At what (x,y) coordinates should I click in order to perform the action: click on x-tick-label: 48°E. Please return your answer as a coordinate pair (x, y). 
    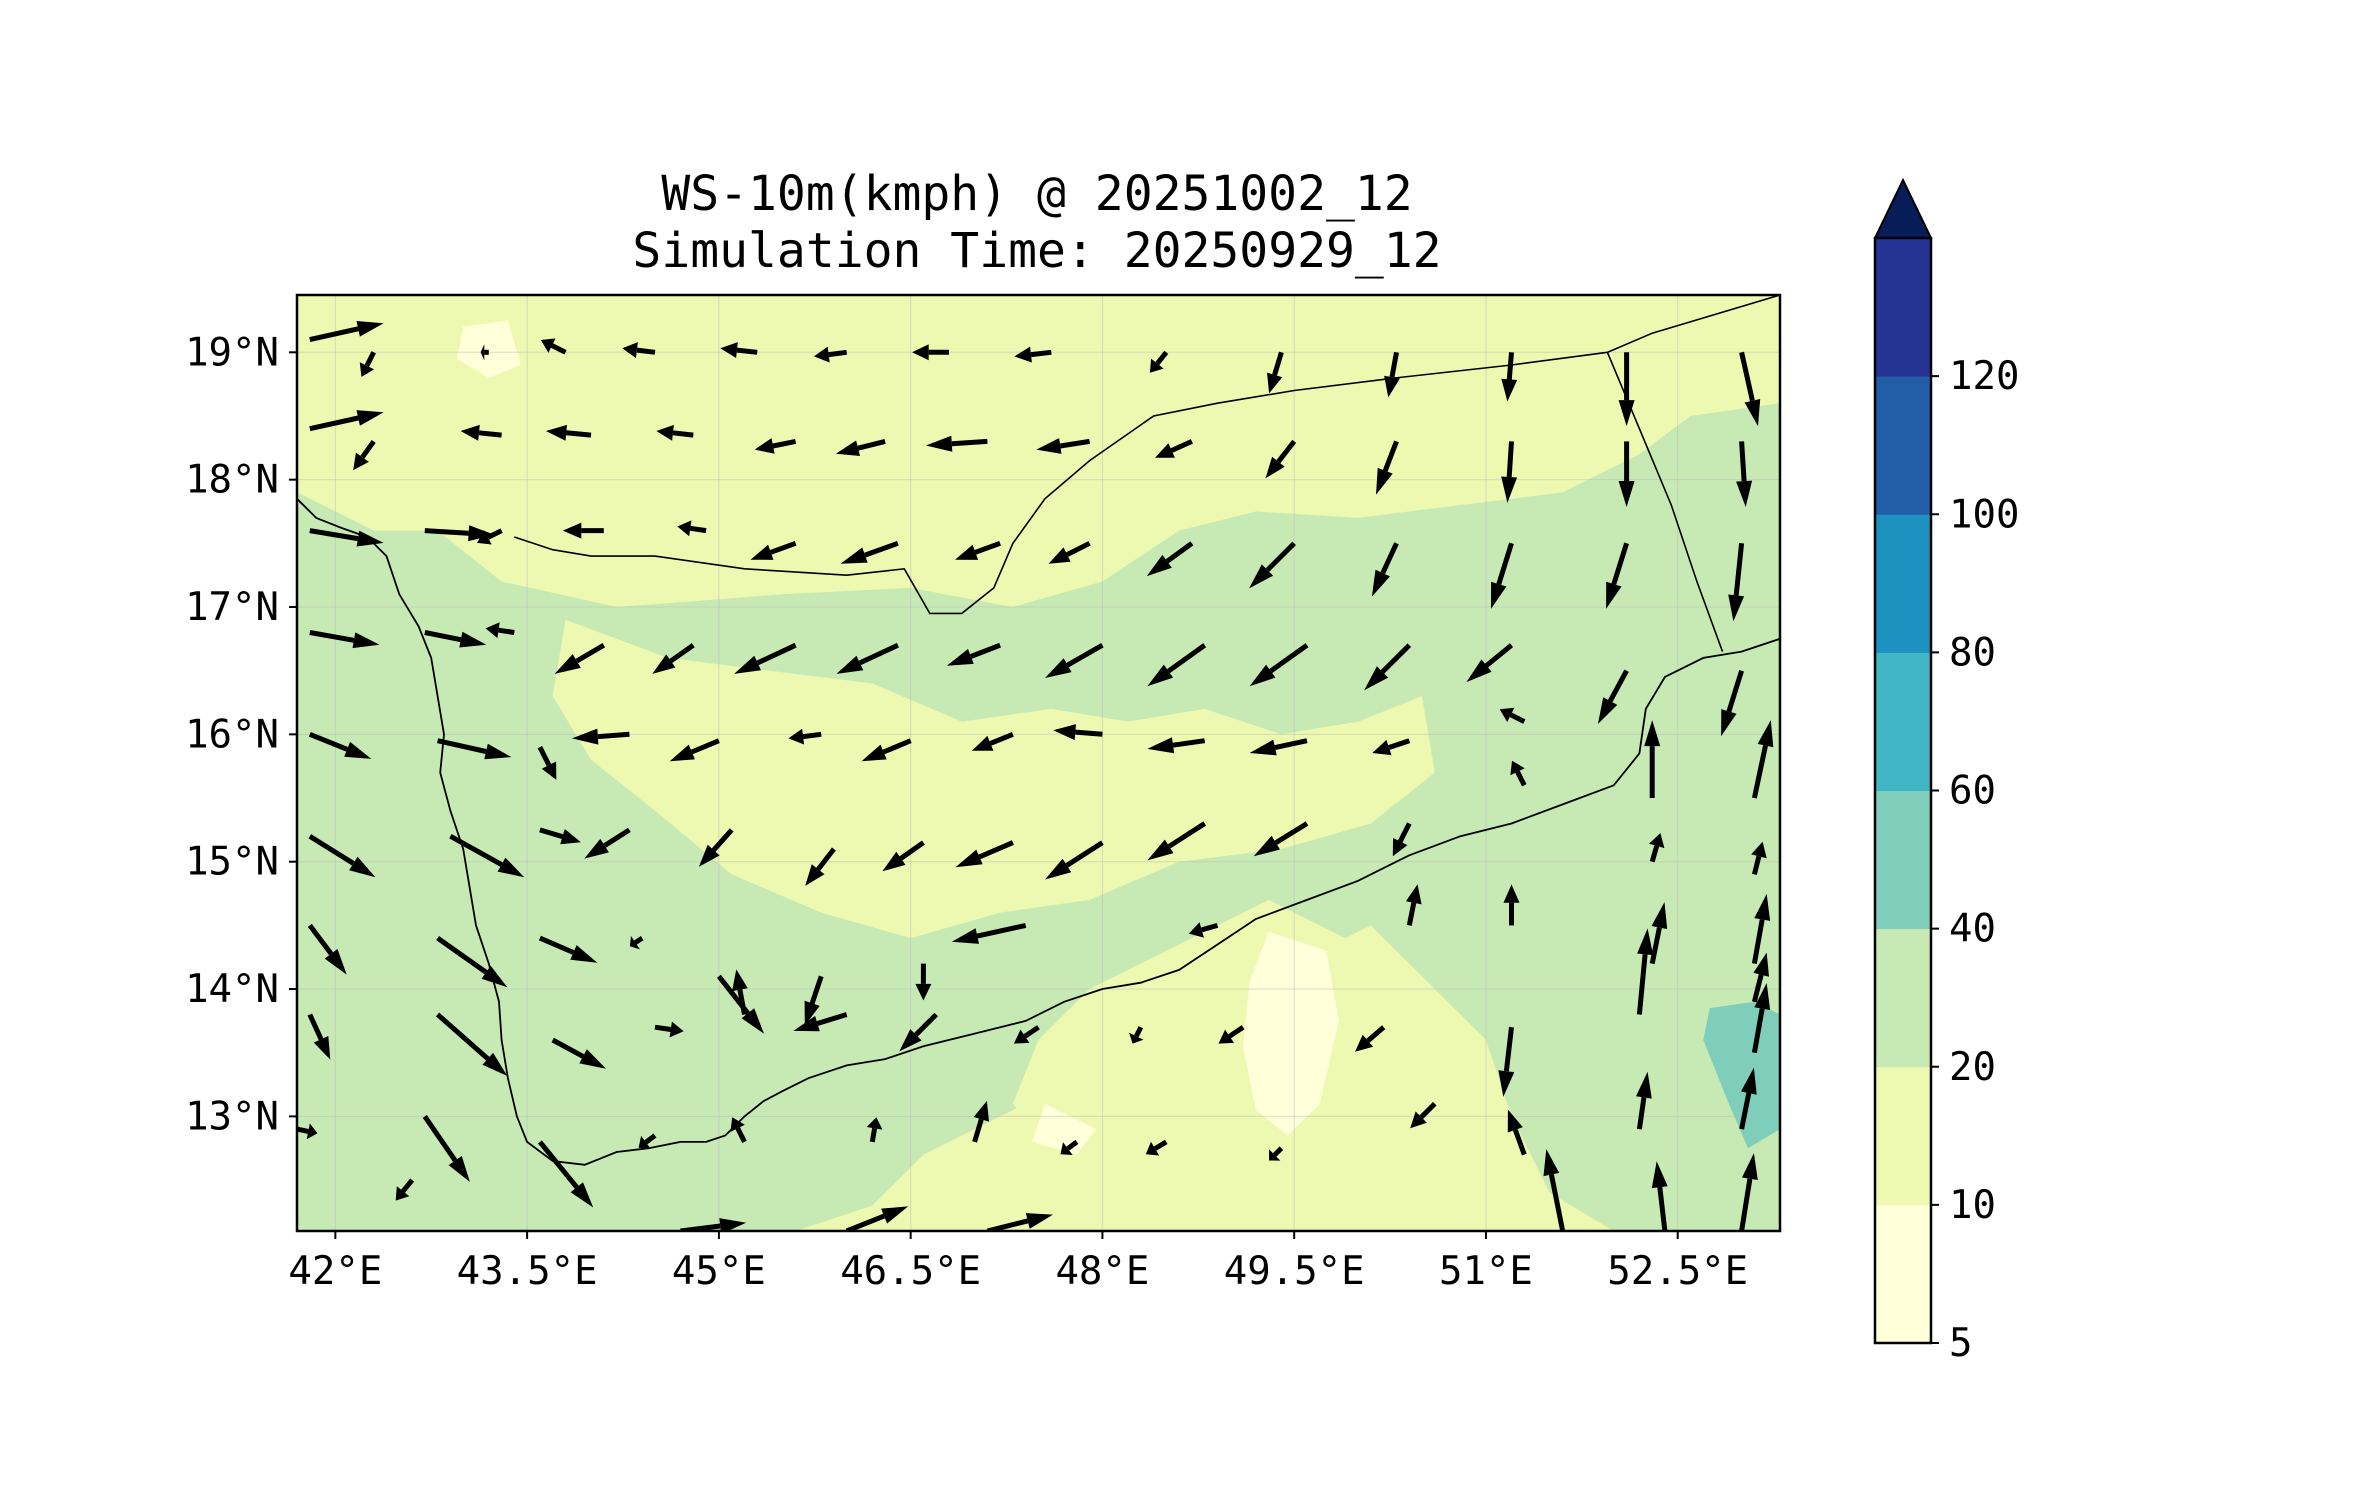
    Looking at the image, I should click on (1102, 1271).